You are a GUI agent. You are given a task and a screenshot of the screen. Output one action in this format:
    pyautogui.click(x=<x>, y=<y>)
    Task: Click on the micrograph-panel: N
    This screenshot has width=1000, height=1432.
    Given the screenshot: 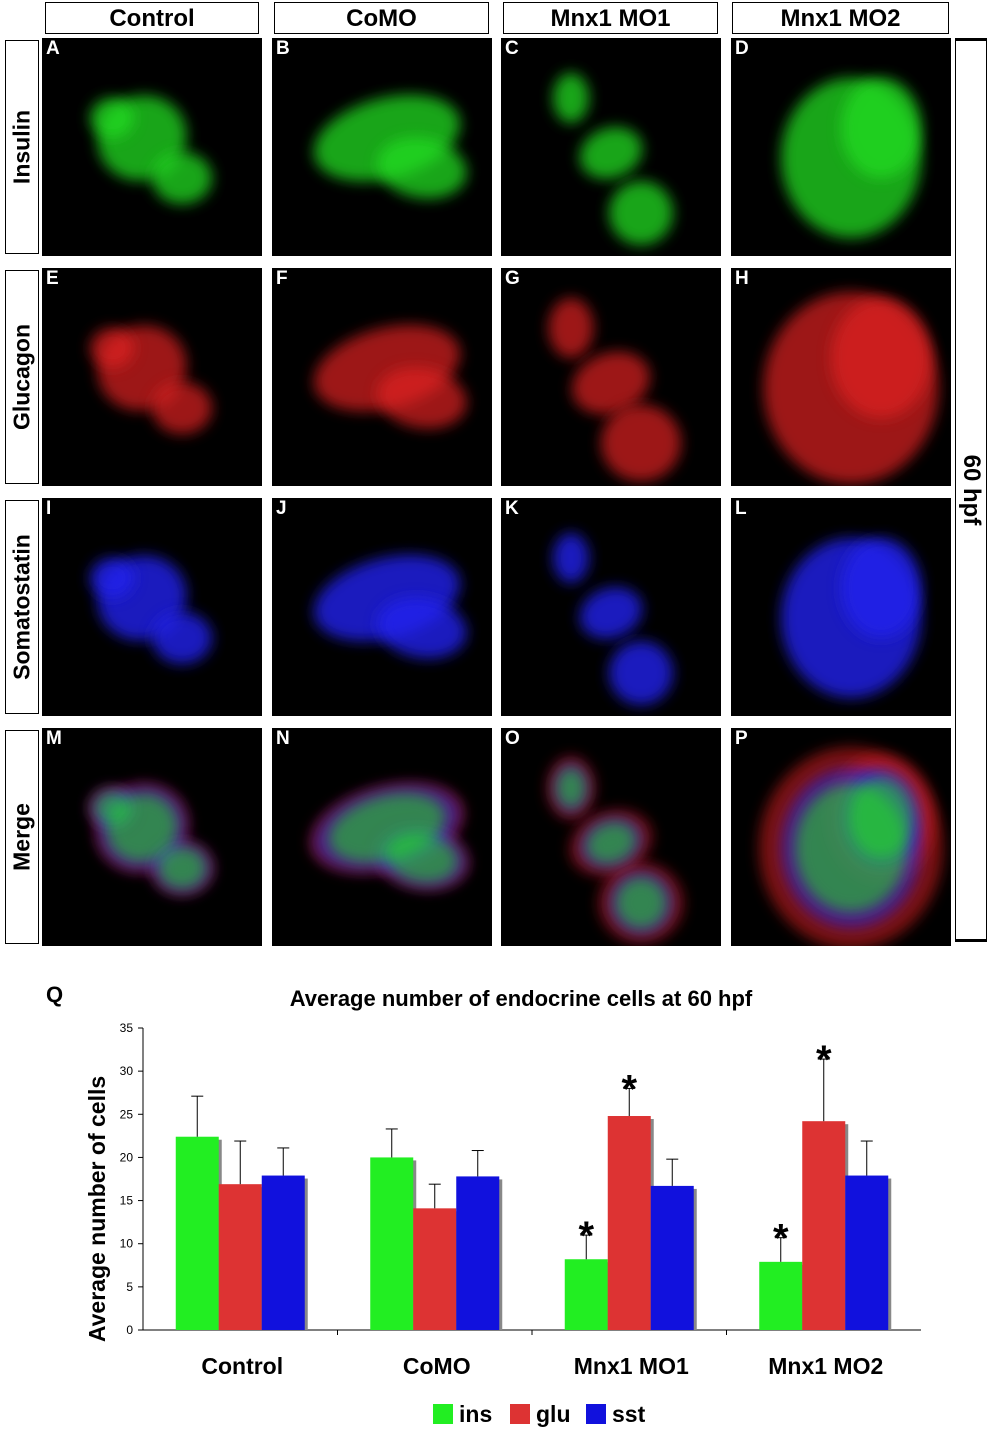 What is the action you would take?
    pyautogui.click(x=382, y=837)
    